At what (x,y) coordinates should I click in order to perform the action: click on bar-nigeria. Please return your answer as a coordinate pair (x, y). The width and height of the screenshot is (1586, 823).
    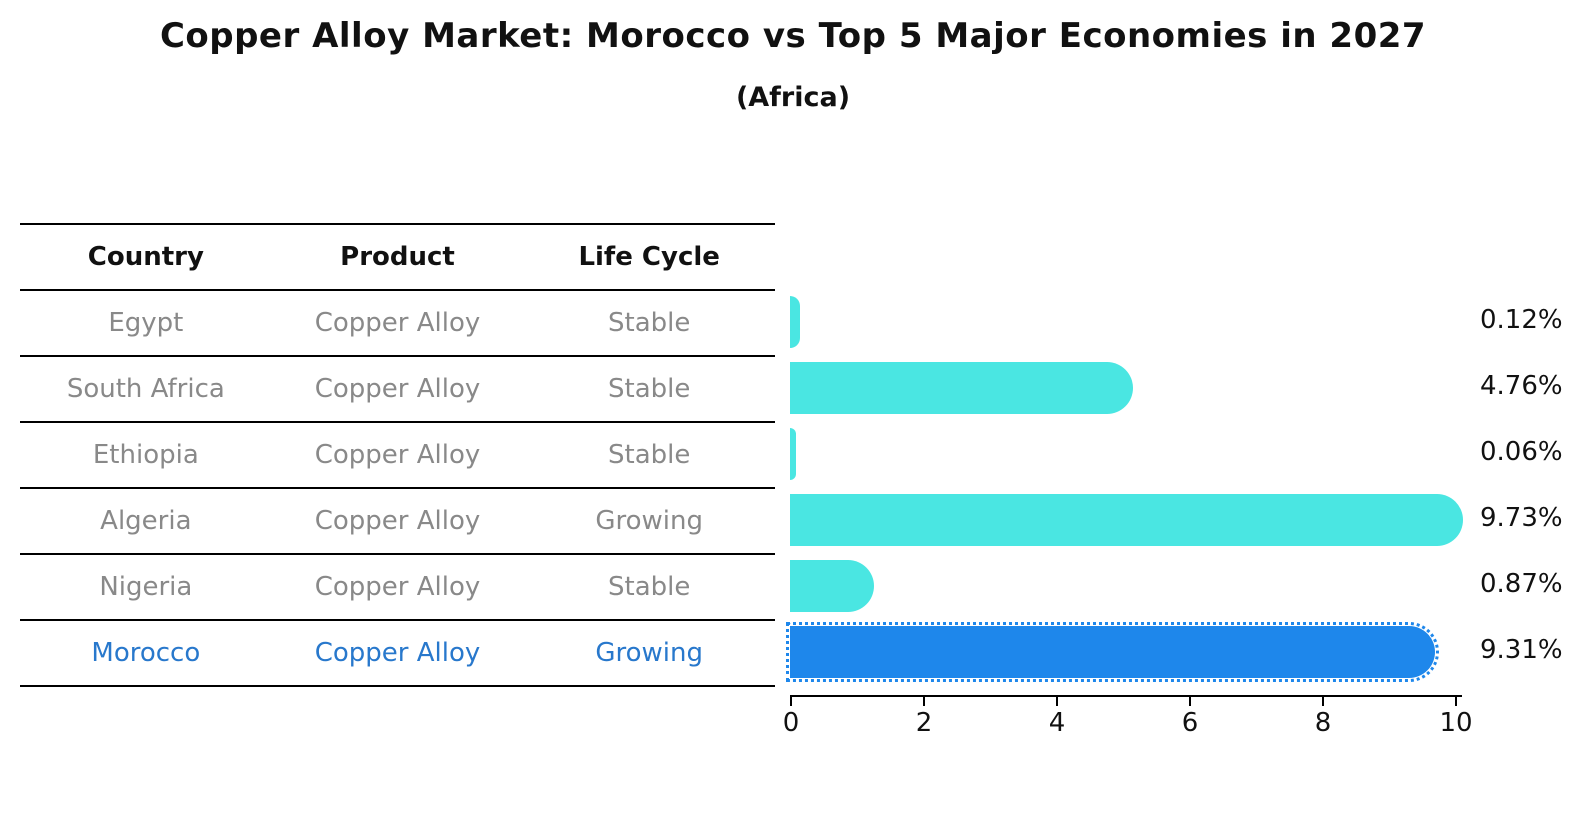
    Looking at the image, I should click on (832, 586).